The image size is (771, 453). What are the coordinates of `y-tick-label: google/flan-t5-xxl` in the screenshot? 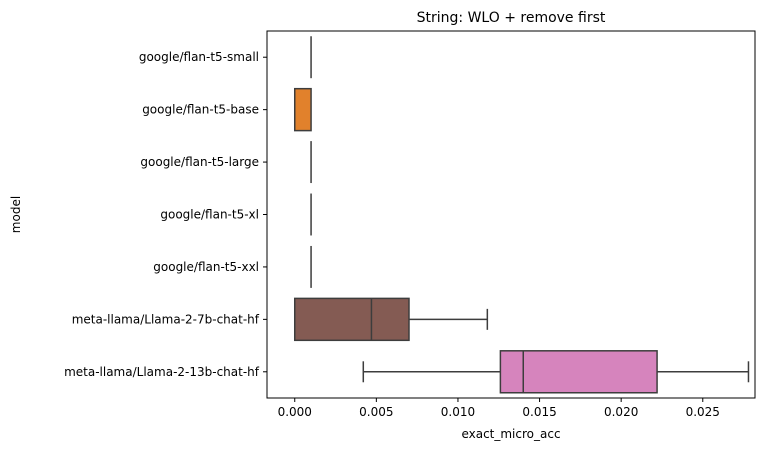 It's located at (206, 267).